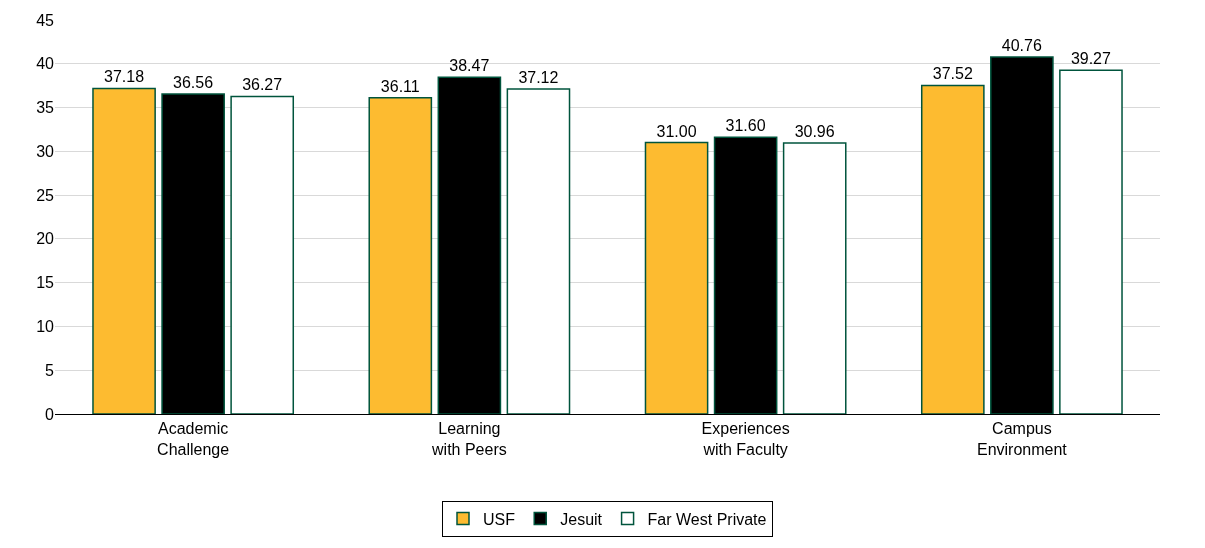 This screenshot has width=1205, height=548. Describe the element at coordinates (1022, 439) in the screenshot. I see `x-tick-label: Campus Environment` at that location.